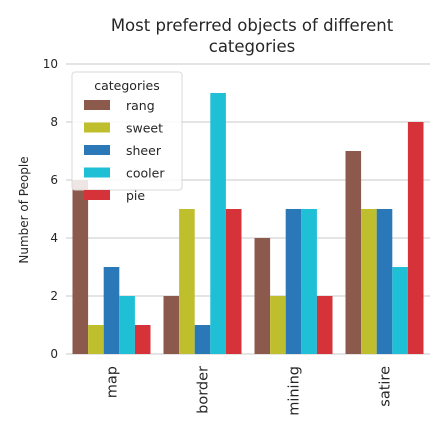 The height and width of the screenshot is (448, 448). What do you see at coordinates (249, 391) in the screenshot?
I see `x-category-labels: map border mining satire` at bounding box center [249, 391].